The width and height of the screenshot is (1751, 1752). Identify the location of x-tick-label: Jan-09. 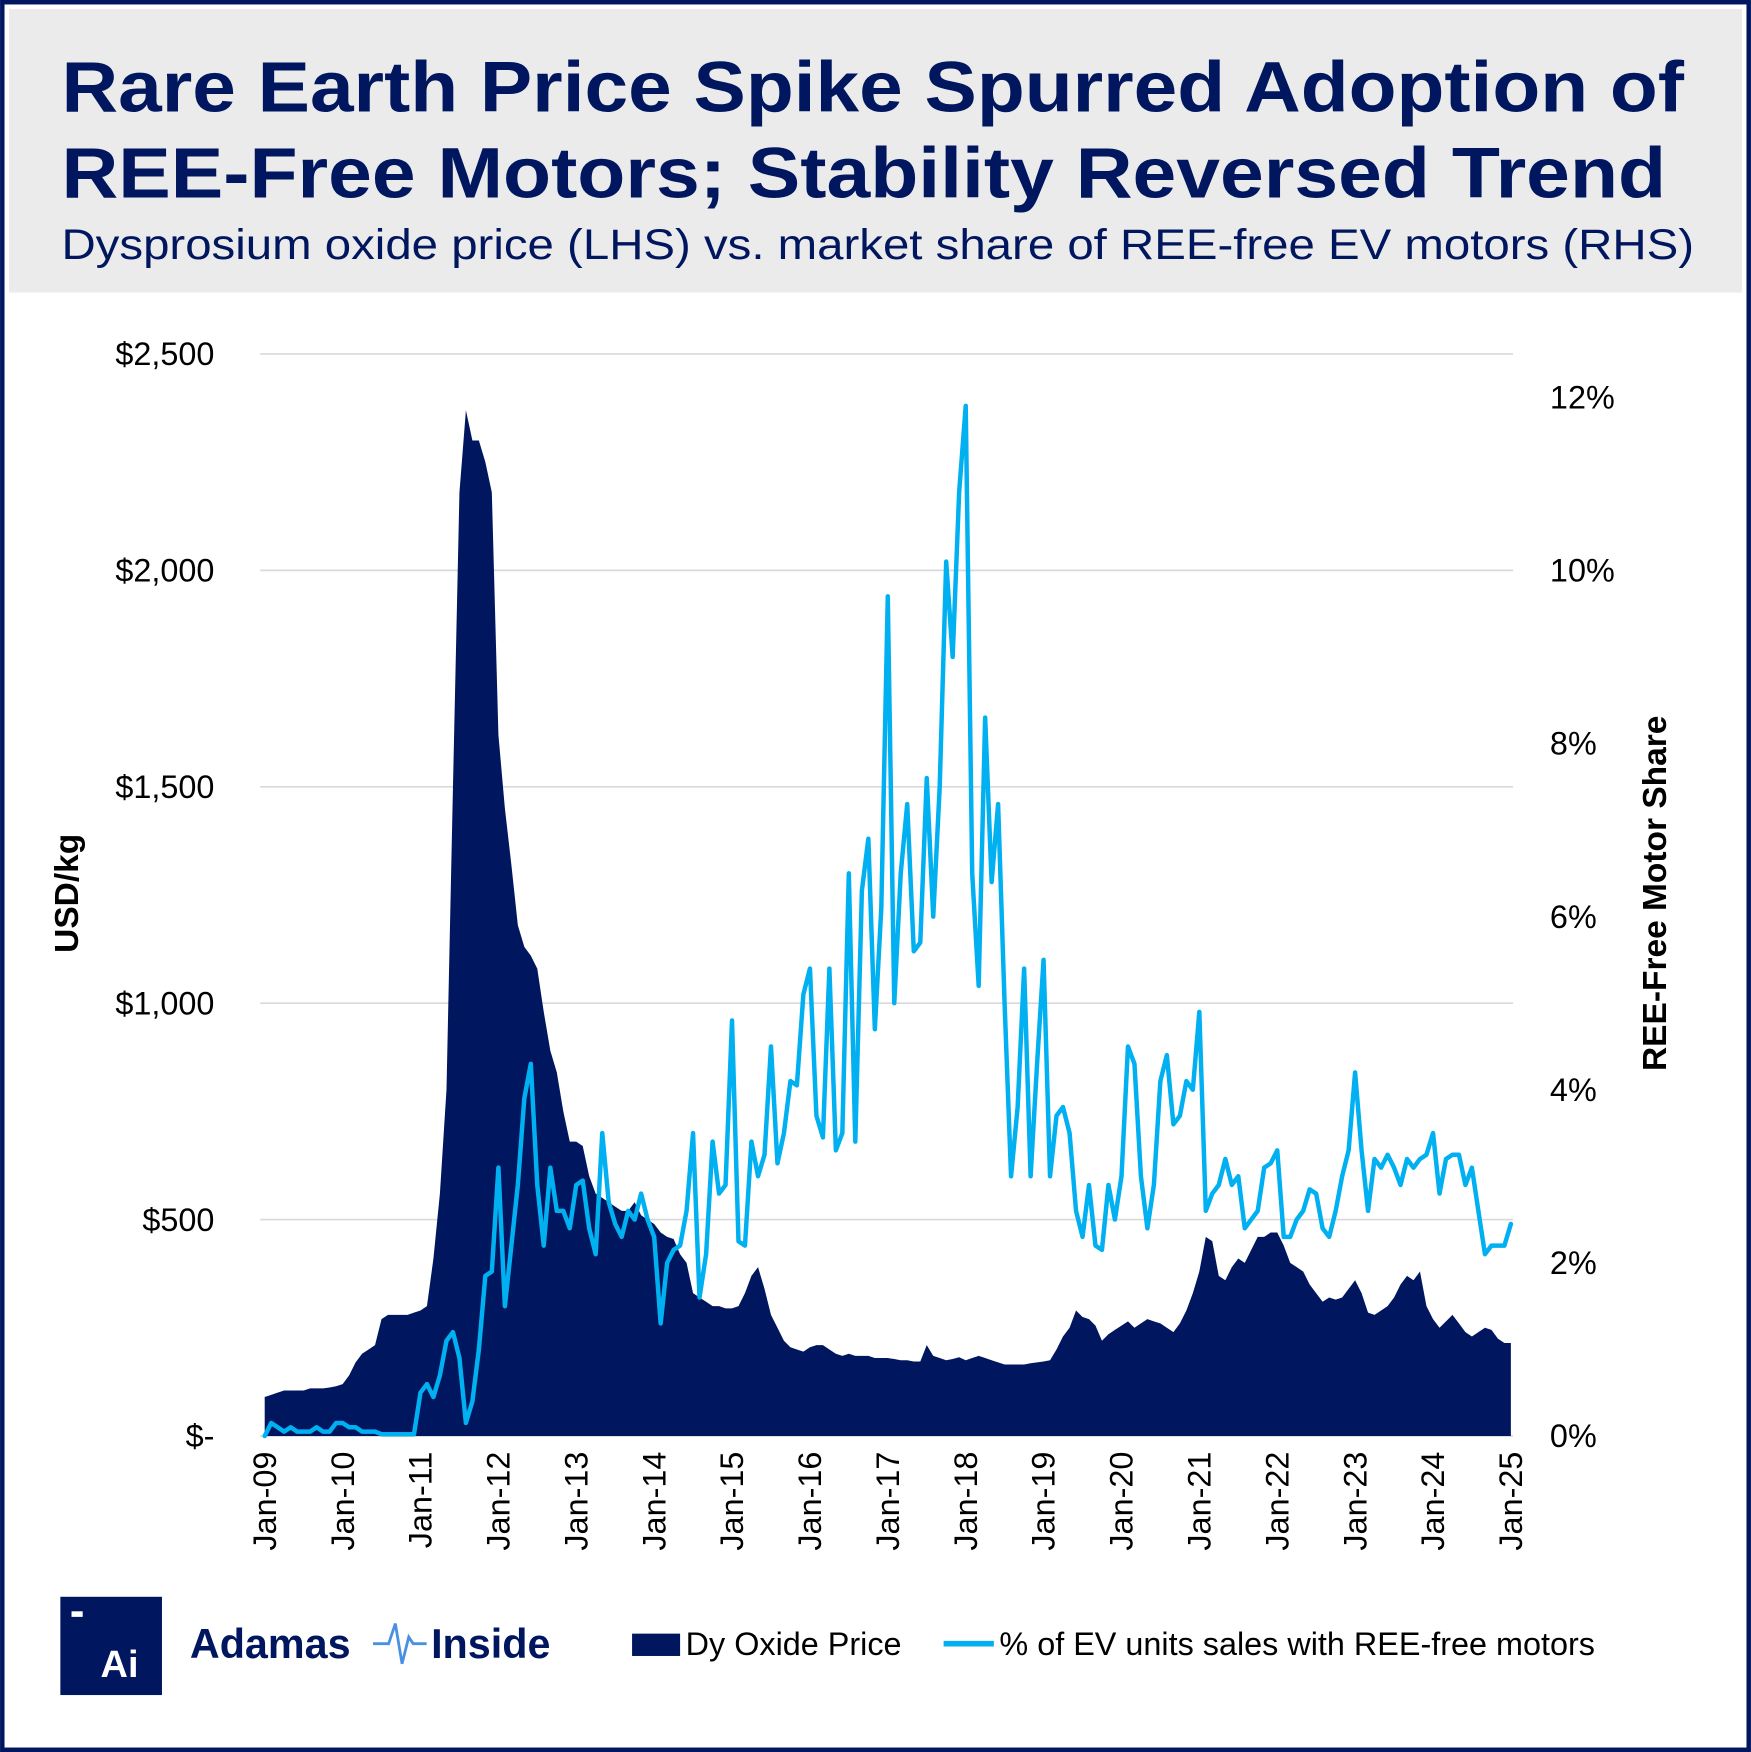
(265, 1501).